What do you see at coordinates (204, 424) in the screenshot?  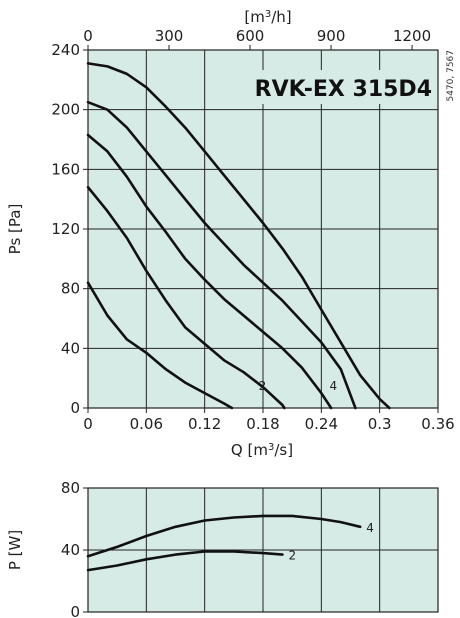 I see `x-tick-label: 0.12` at bounding box center [204, 424].